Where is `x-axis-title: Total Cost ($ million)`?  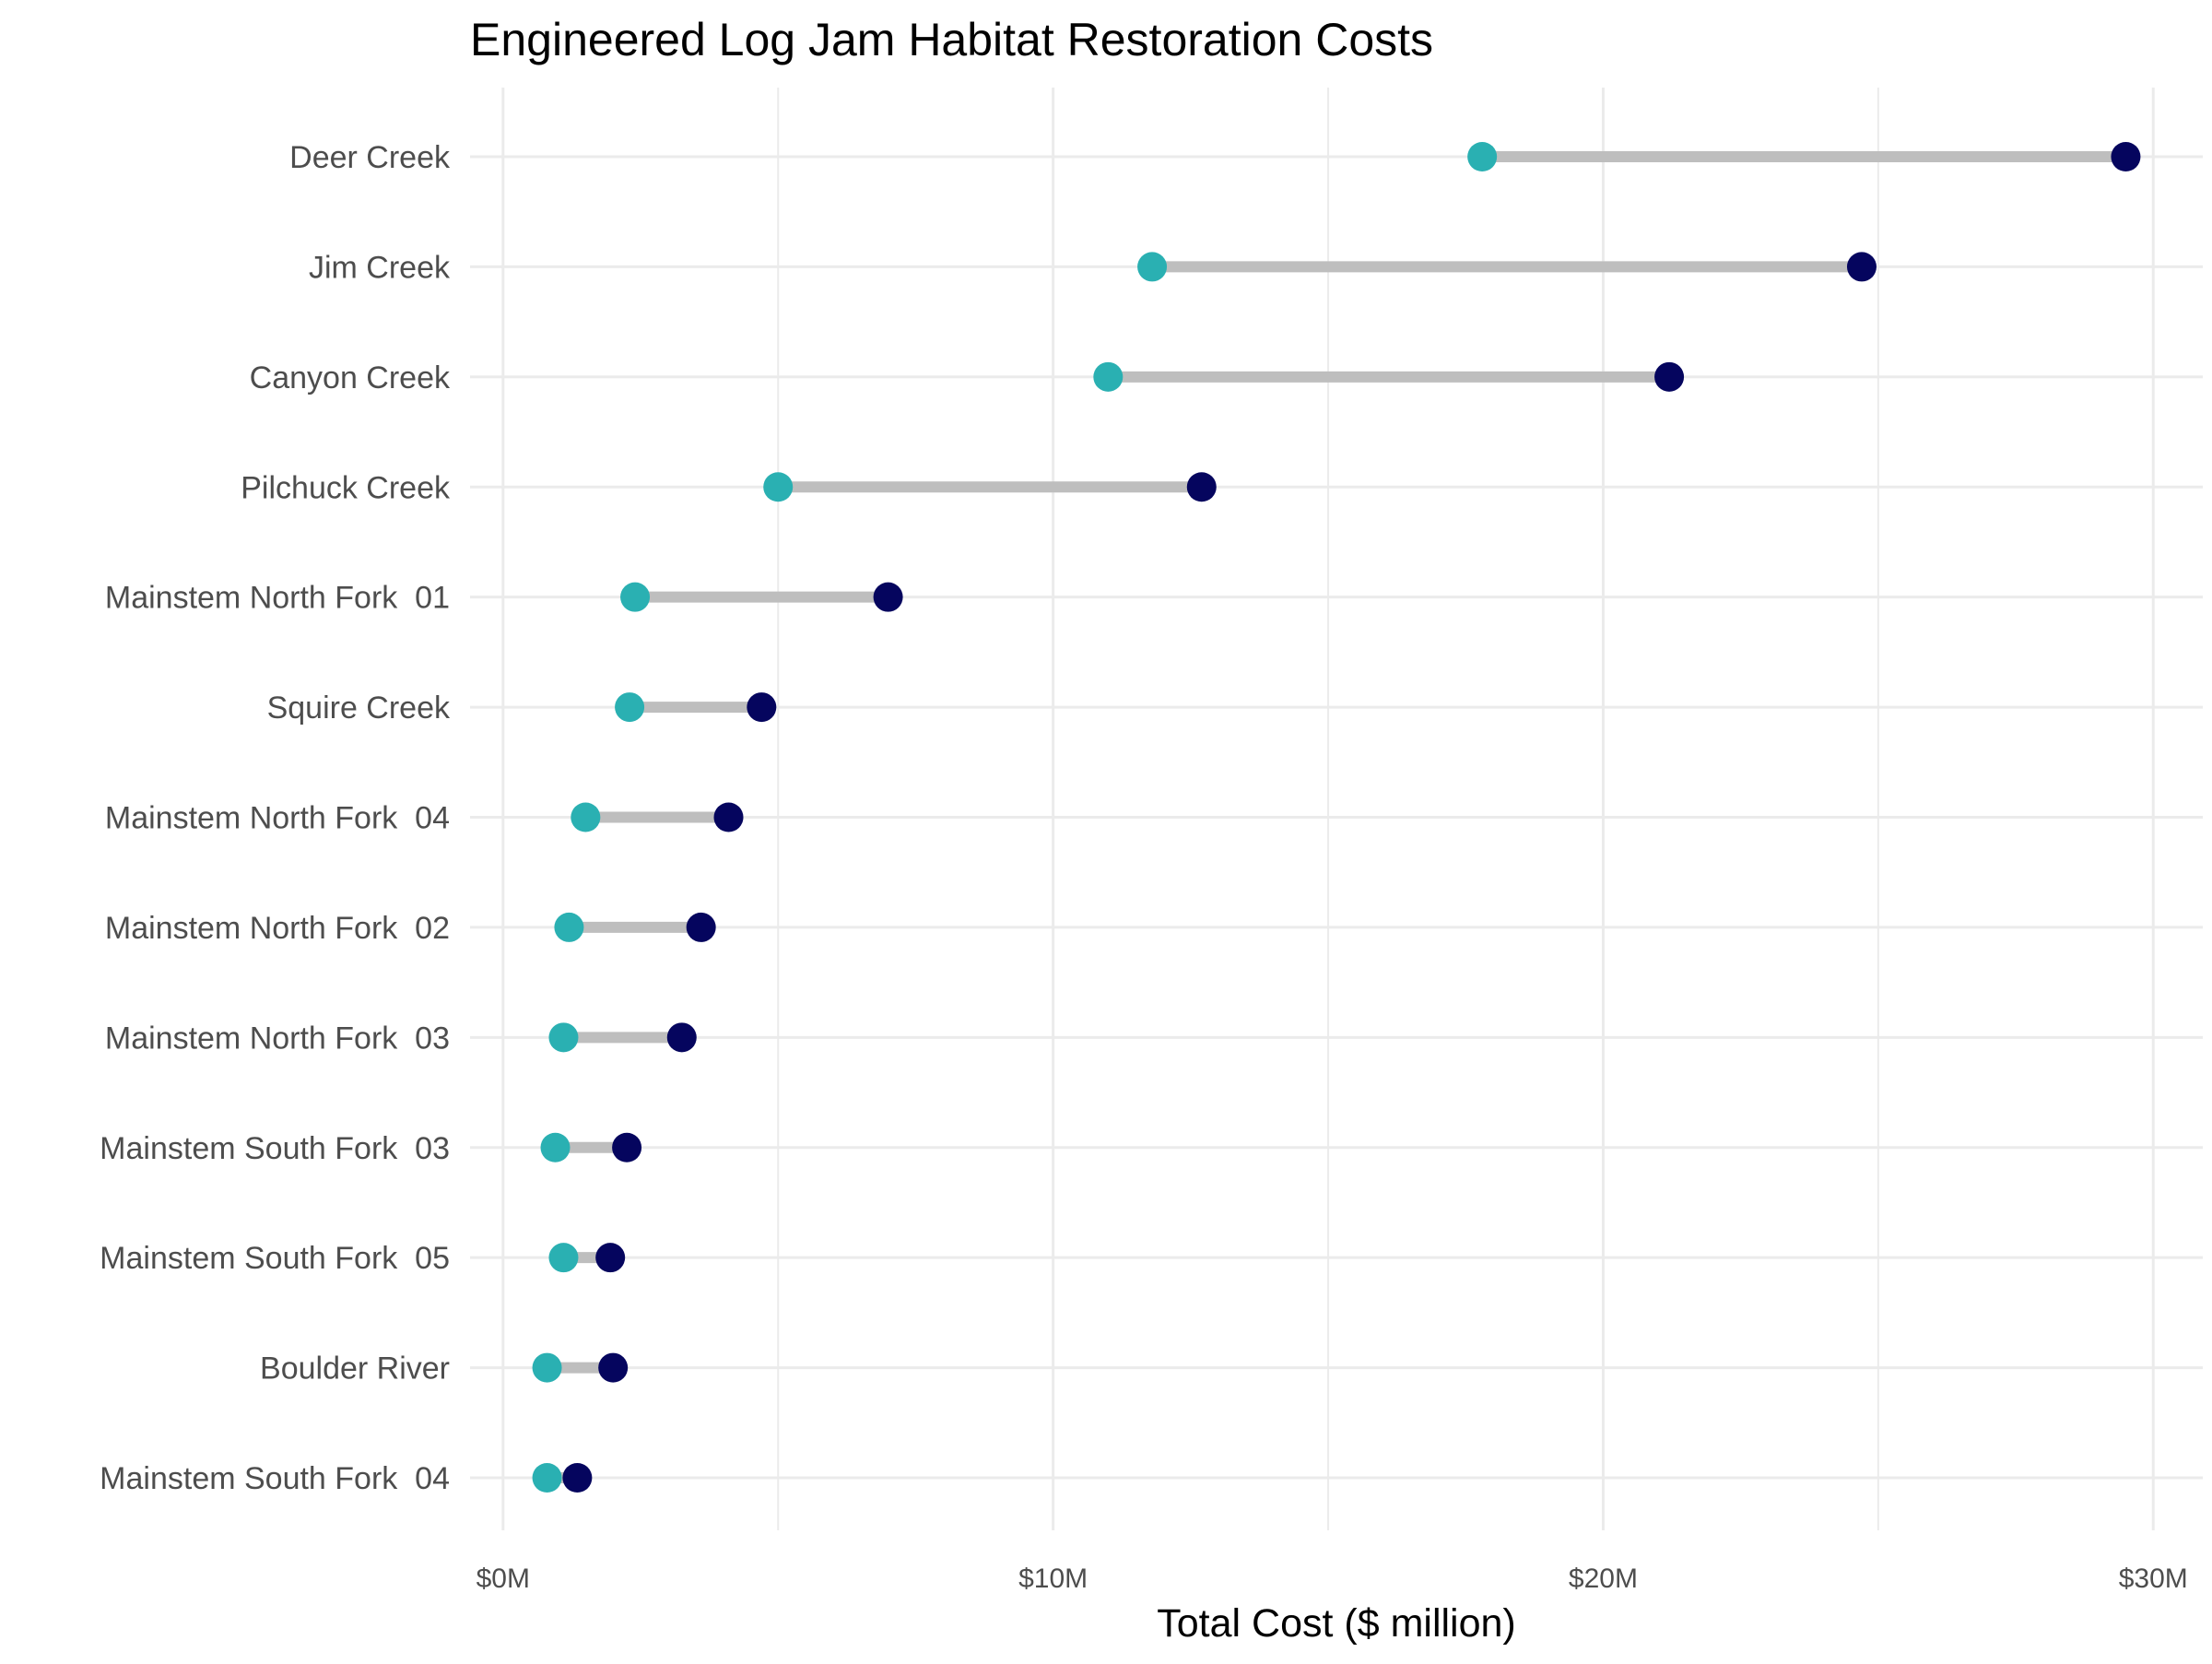
x-axis-title: Total Cost ($ million) is located at coordinates (1336, 1623).